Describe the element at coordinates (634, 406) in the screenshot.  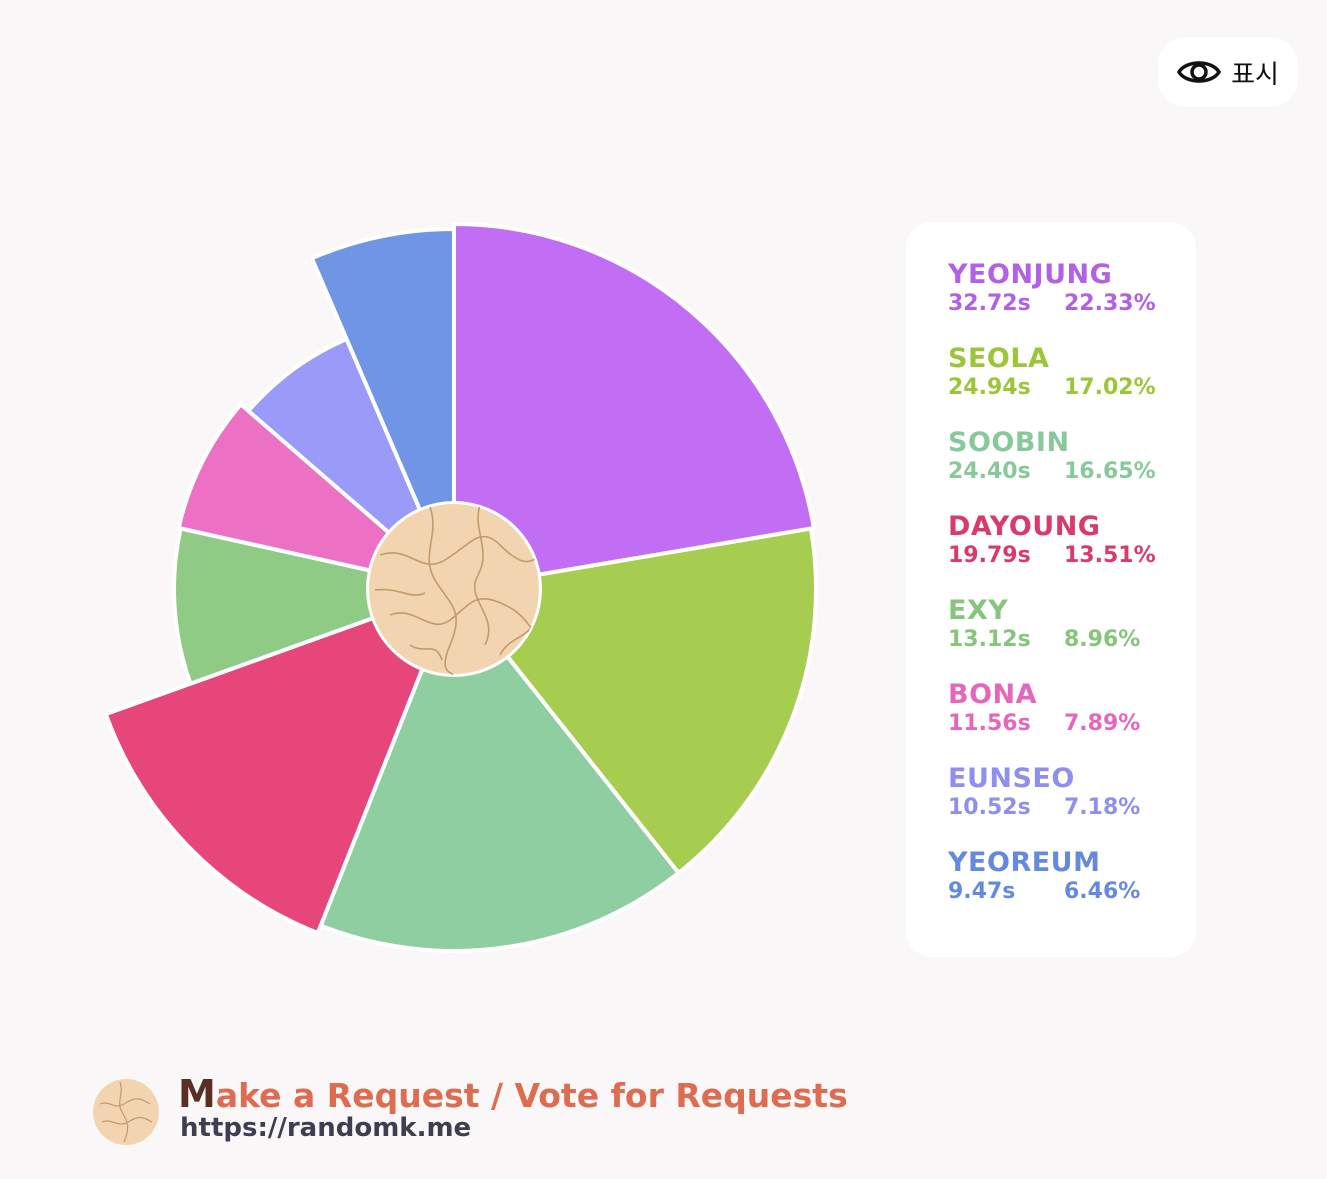
I see `pie-slice-yeonjung` at that location.